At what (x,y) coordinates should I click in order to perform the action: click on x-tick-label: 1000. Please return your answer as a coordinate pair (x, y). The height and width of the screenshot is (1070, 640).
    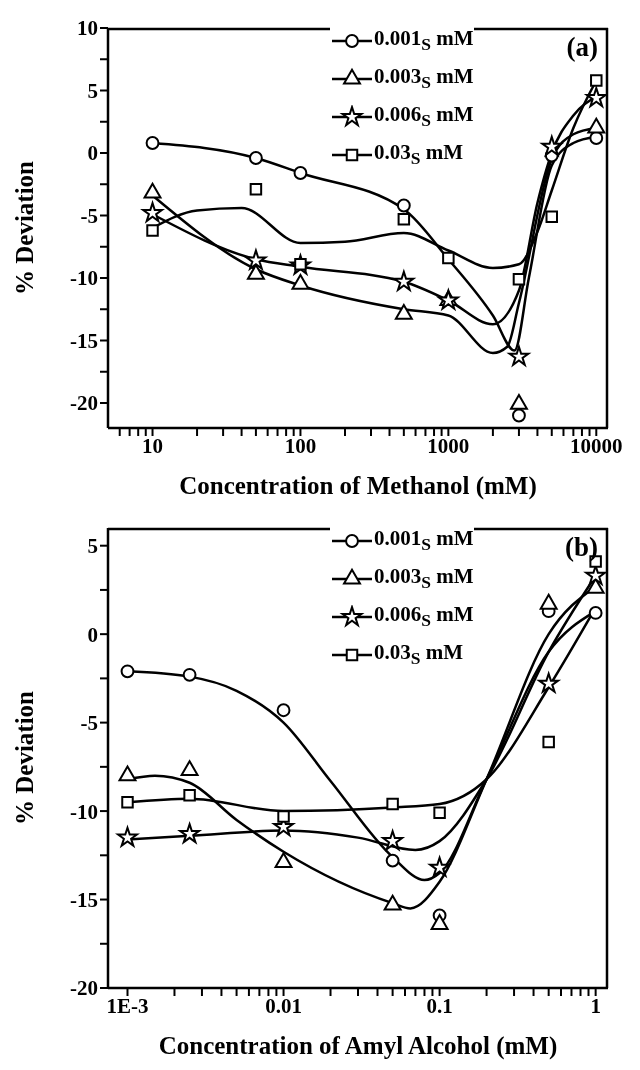
    Looking at the image, I should click on (448, 445).